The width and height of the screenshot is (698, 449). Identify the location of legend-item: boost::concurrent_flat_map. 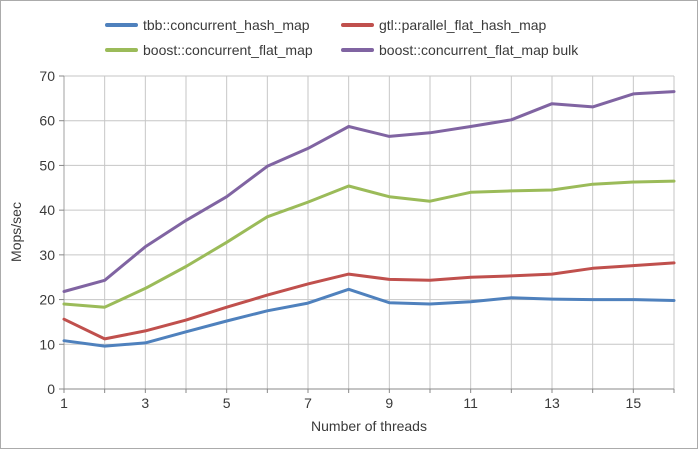
(223, 49).